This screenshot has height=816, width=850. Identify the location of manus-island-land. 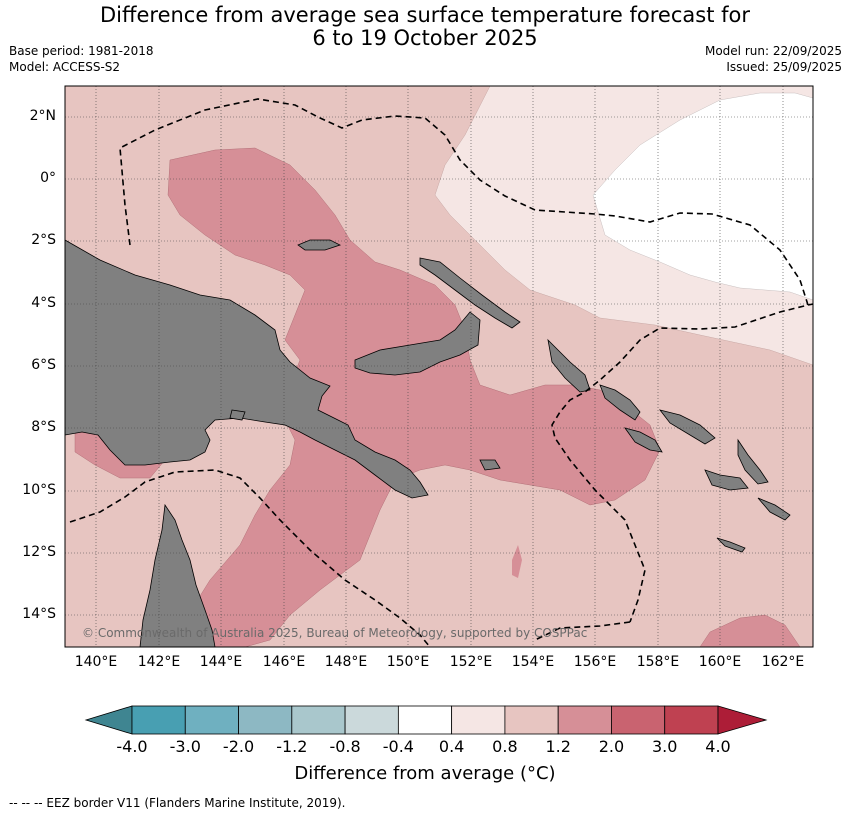
(319, 245).